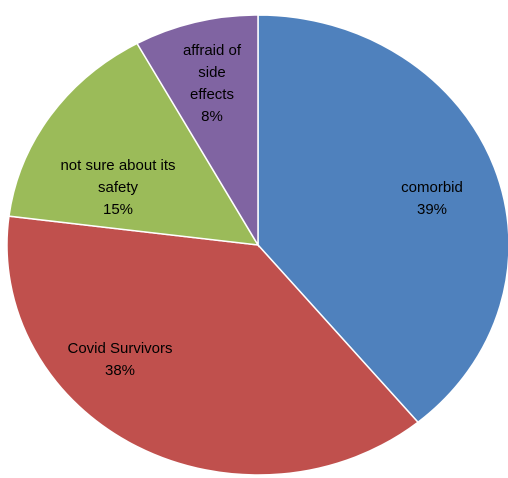 The height and width of the screenshot is (478, 508). I want to click on slice-percent-label: 38%, so click(120, 370).